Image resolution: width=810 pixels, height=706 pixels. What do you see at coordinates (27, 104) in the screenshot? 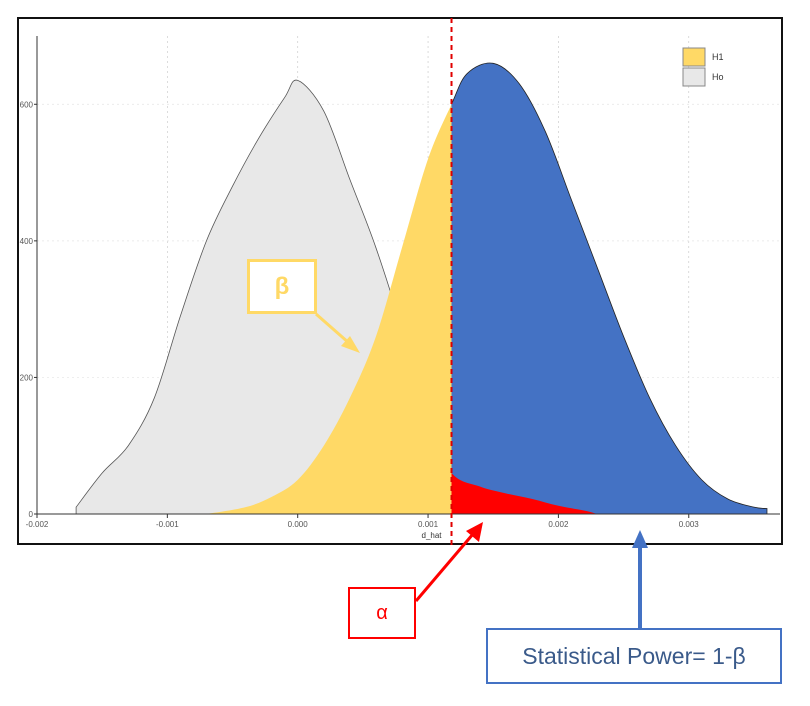
I see `y-tick-label: 600` at bounding box center [27, 104].